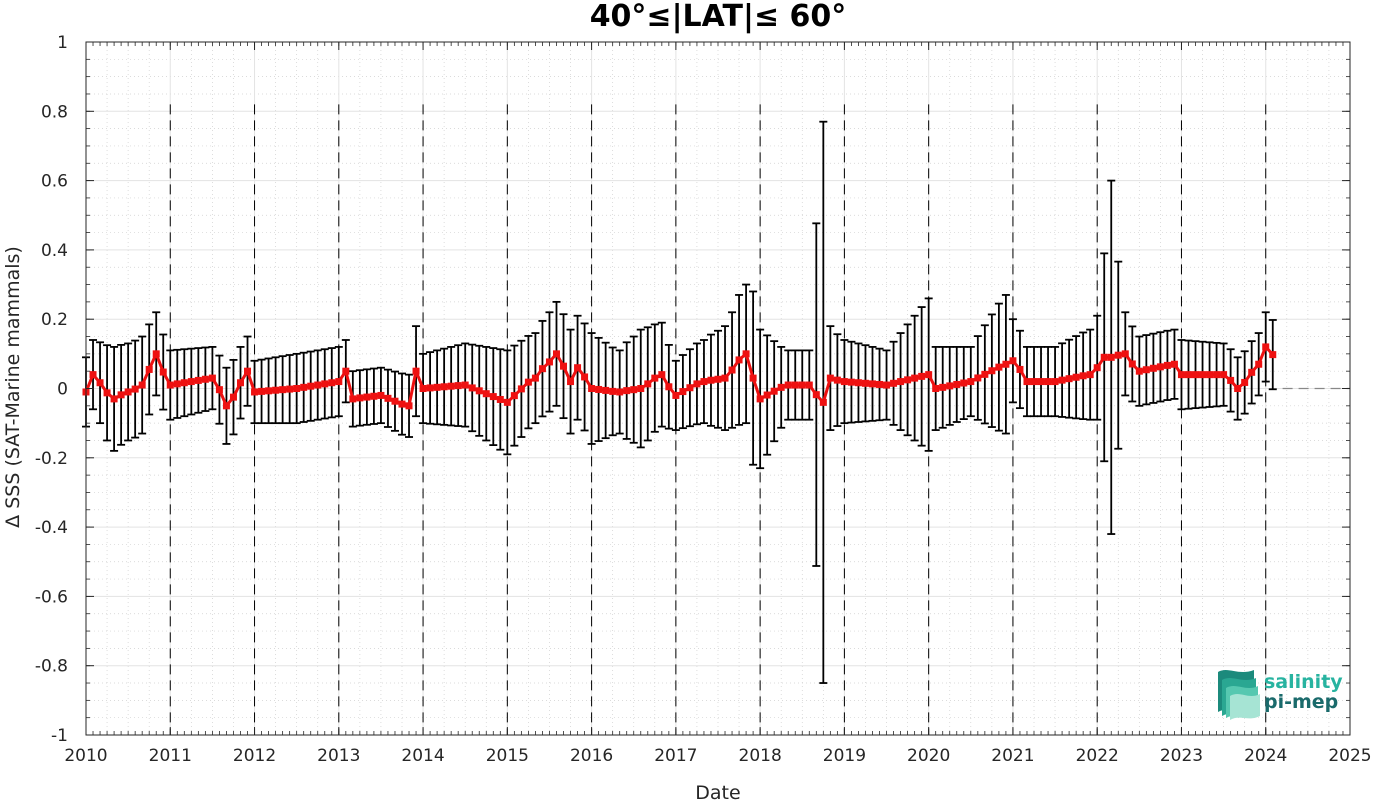  What do you see at coordinates (1303, 682) in the screenshot?
I see `logo-line1: salinity` at bounding box center [1303, 682].